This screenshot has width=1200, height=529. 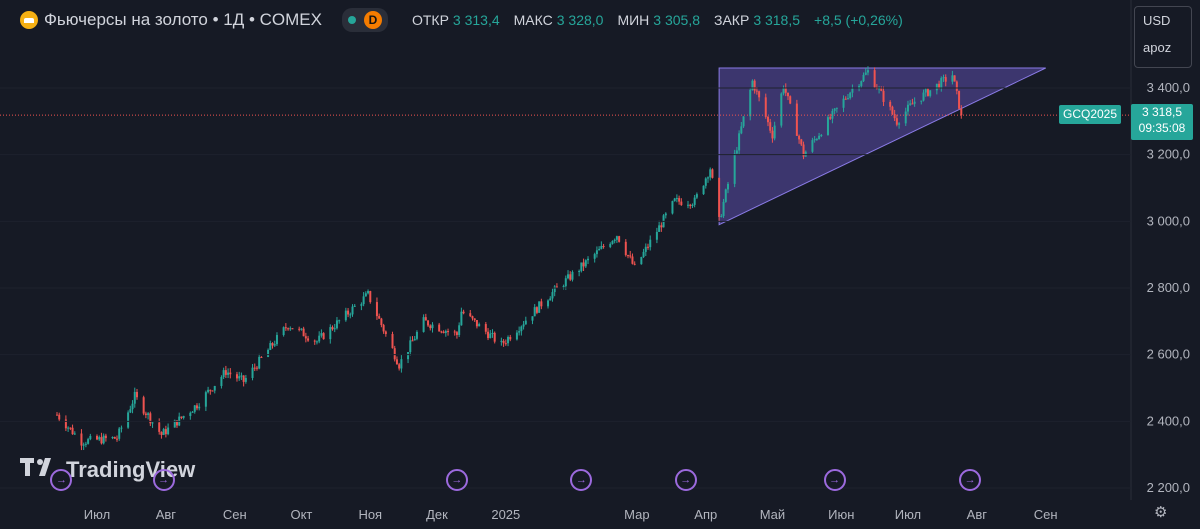 What do you see at coordinates (183, 19) in the screenshot?
I see `instrument-title: Фьючерсы на золото • 1Д • COMEX` at bounding box center [183, 19].